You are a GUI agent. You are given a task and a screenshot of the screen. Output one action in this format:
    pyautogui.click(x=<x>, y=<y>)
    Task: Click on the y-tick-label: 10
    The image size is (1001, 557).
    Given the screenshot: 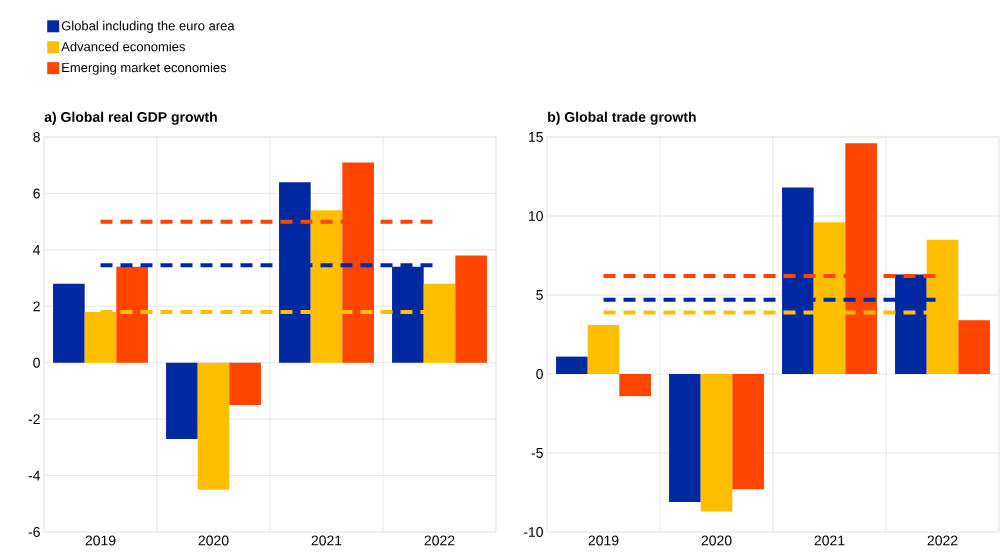 What is the action you would take?
    pyautogui.click(x=535, y=216)
    